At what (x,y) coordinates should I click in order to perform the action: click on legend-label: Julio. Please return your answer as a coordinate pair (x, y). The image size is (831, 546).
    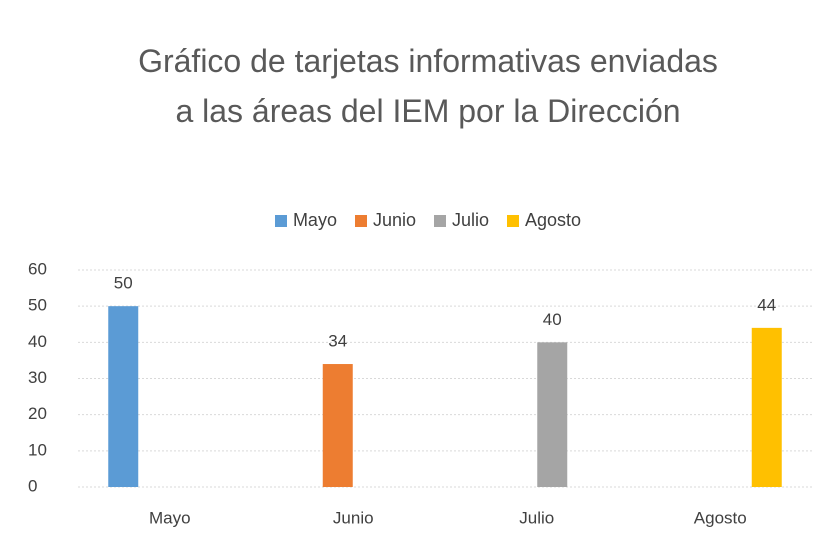
    Looking at the image, I should click on (470, 220).